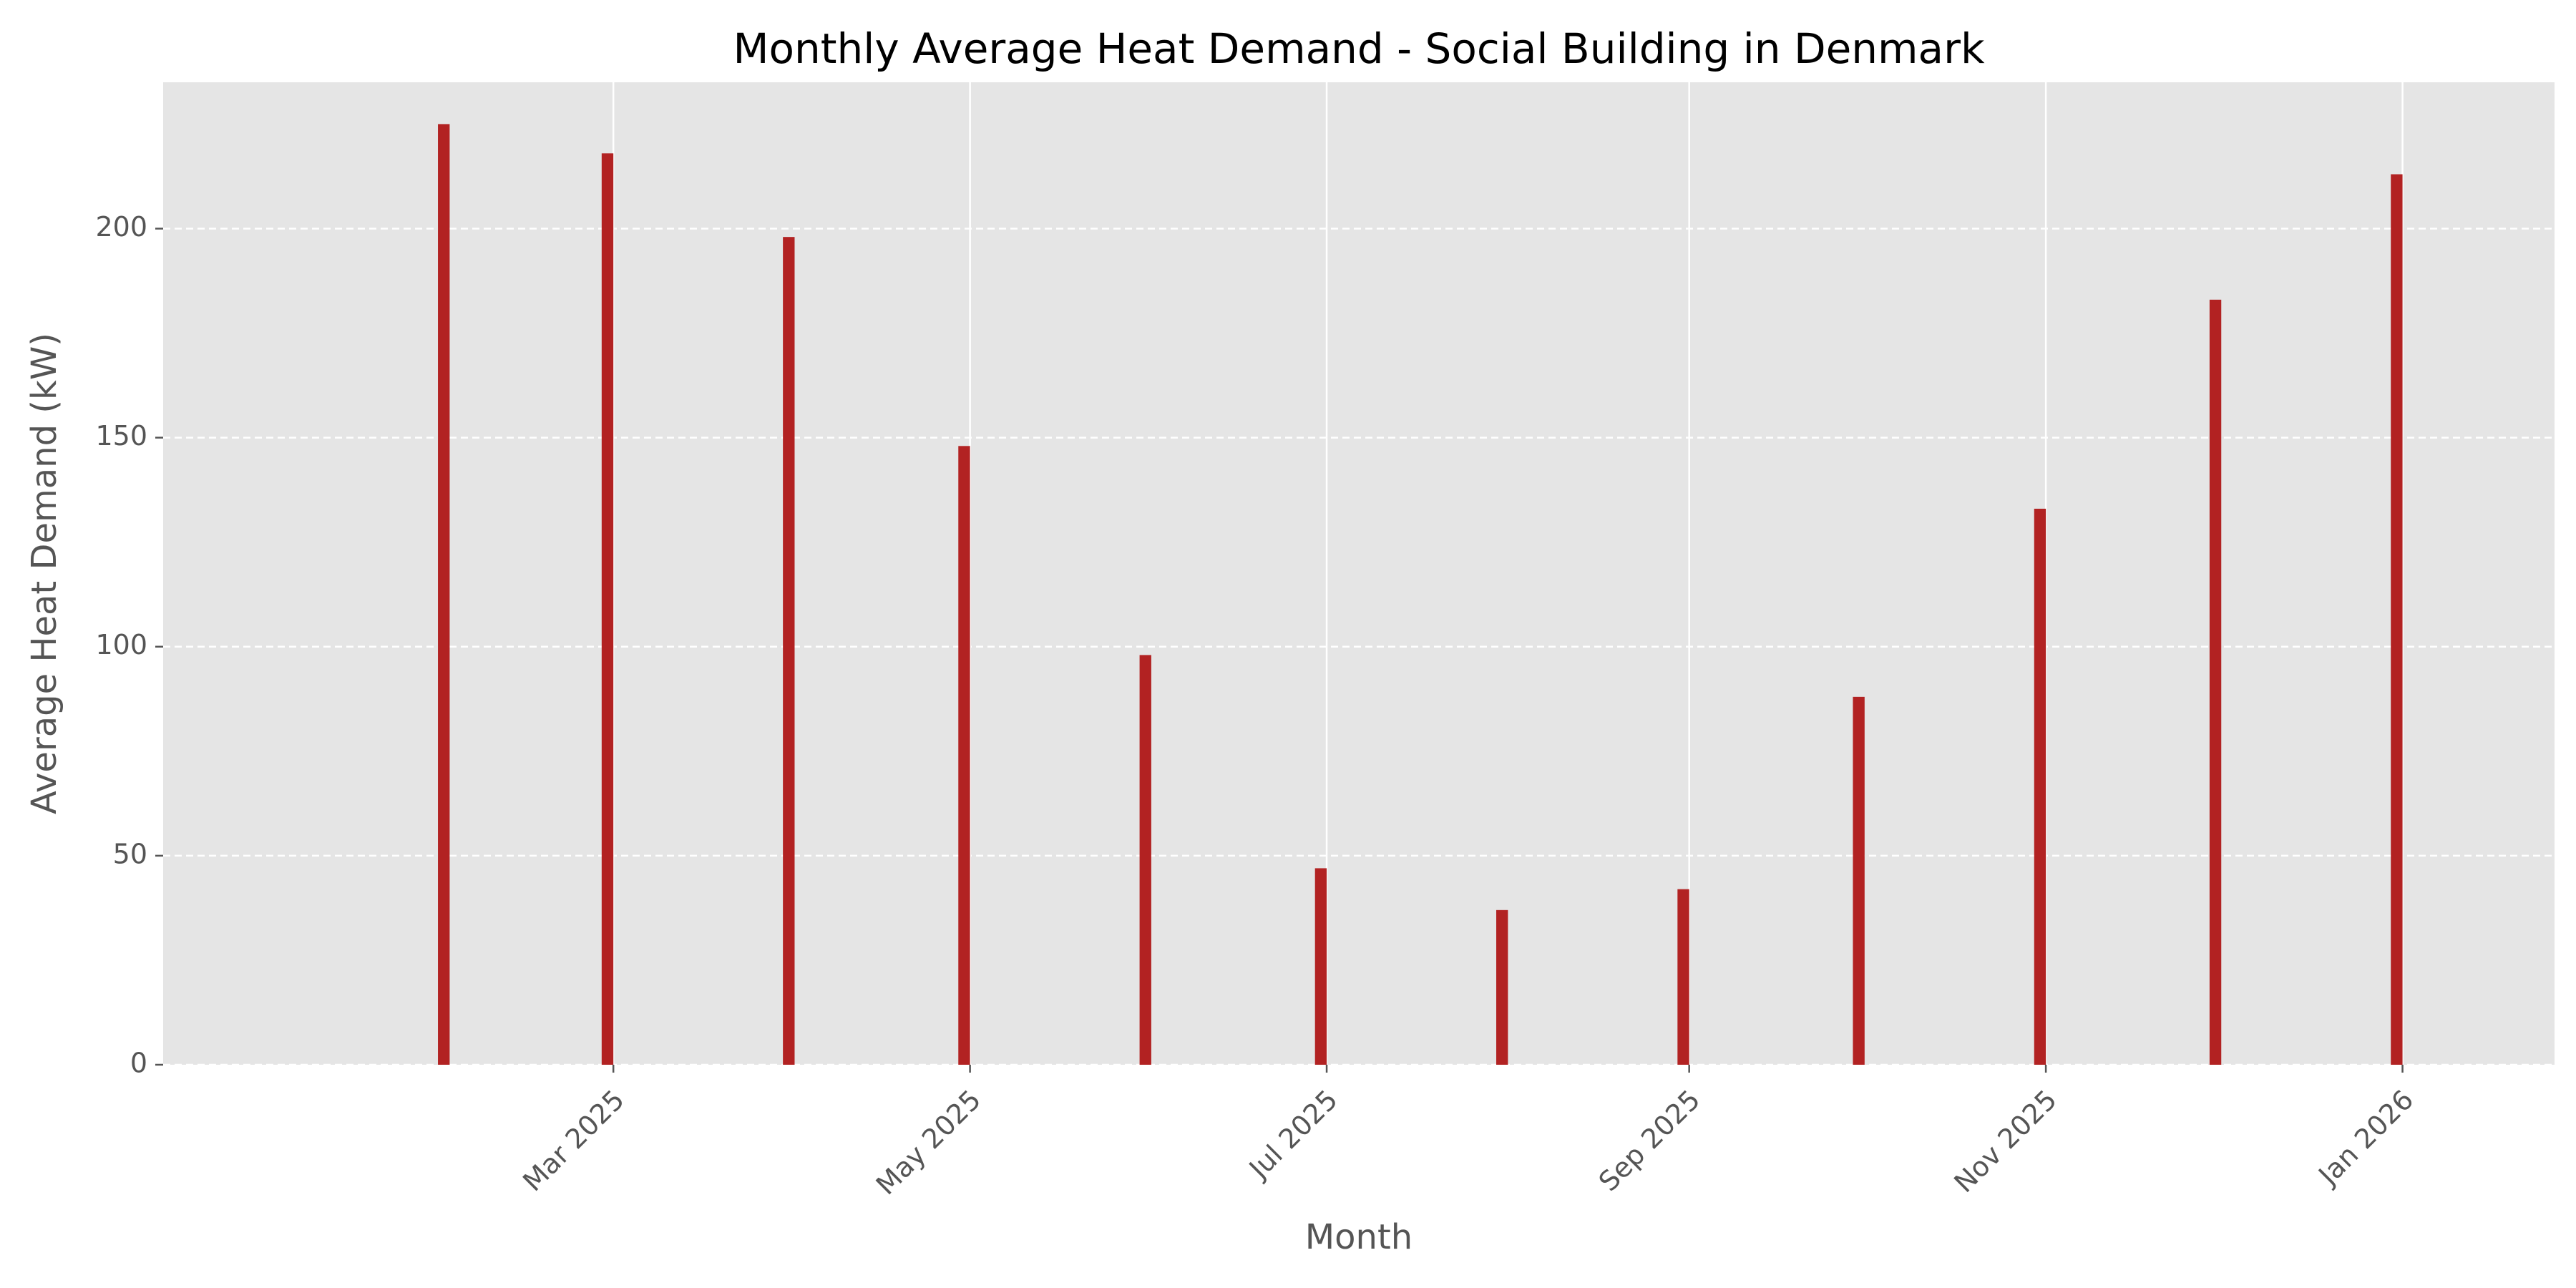 The height and width of the screenshot is (1288, 2576). What do you see at coordinates (130, 853) in the screenshot?
I see `y-tick-label: 50` at bounding box center [130, 853].